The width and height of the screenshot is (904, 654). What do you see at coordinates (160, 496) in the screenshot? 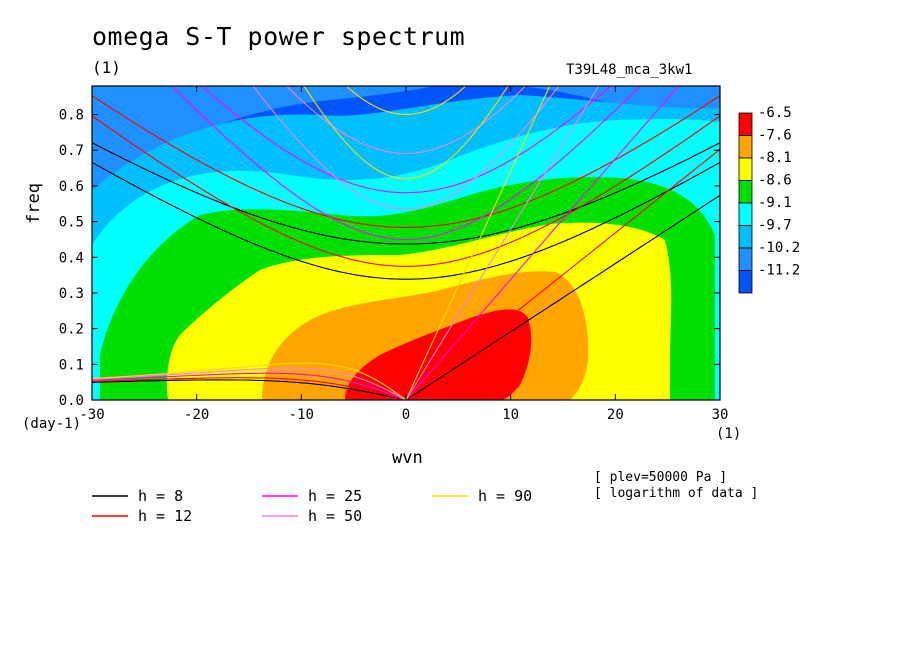
I see `legend-label: h = 8` at bounding box center [160, 496].